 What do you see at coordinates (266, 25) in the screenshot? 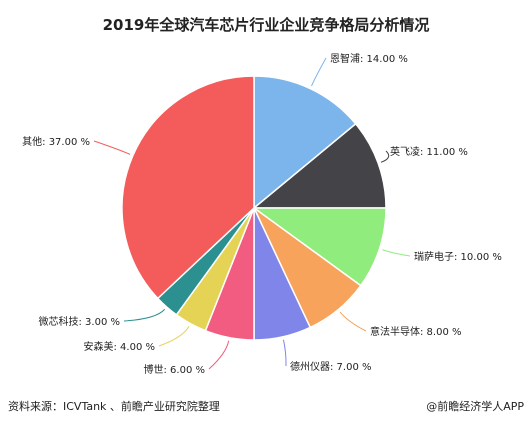
I see `chart-title: 2019年全球汽车芯片行业企业竞争格局分析情况` at bounding box center [266, 25].